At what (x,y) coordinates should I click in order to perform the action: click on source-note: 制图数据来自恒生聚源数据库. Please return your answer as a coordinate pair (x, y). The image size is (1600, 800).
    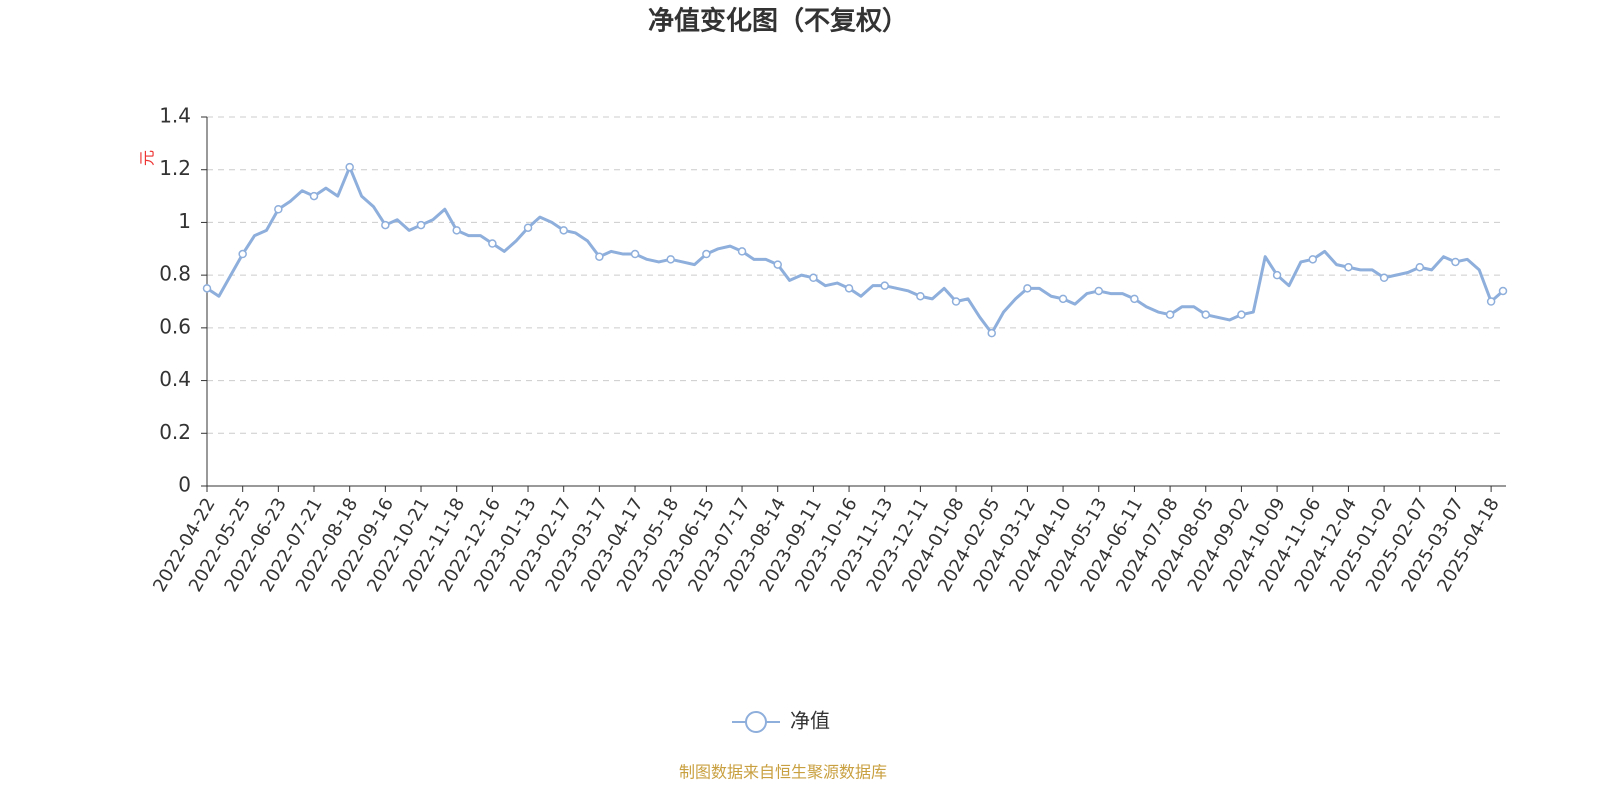
    Looking at the image, I should click on (783, 772).